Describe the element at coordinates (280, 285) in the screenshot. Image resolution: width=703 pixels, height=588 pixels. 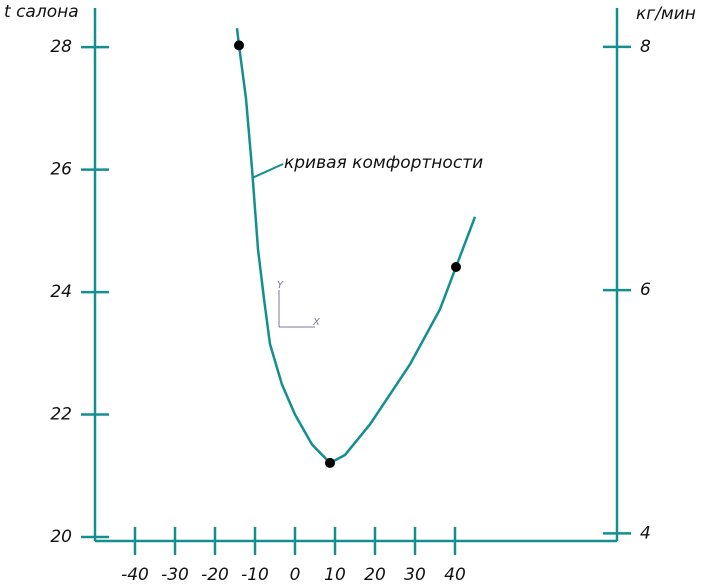
I see `ucs-label: Y` at that location.